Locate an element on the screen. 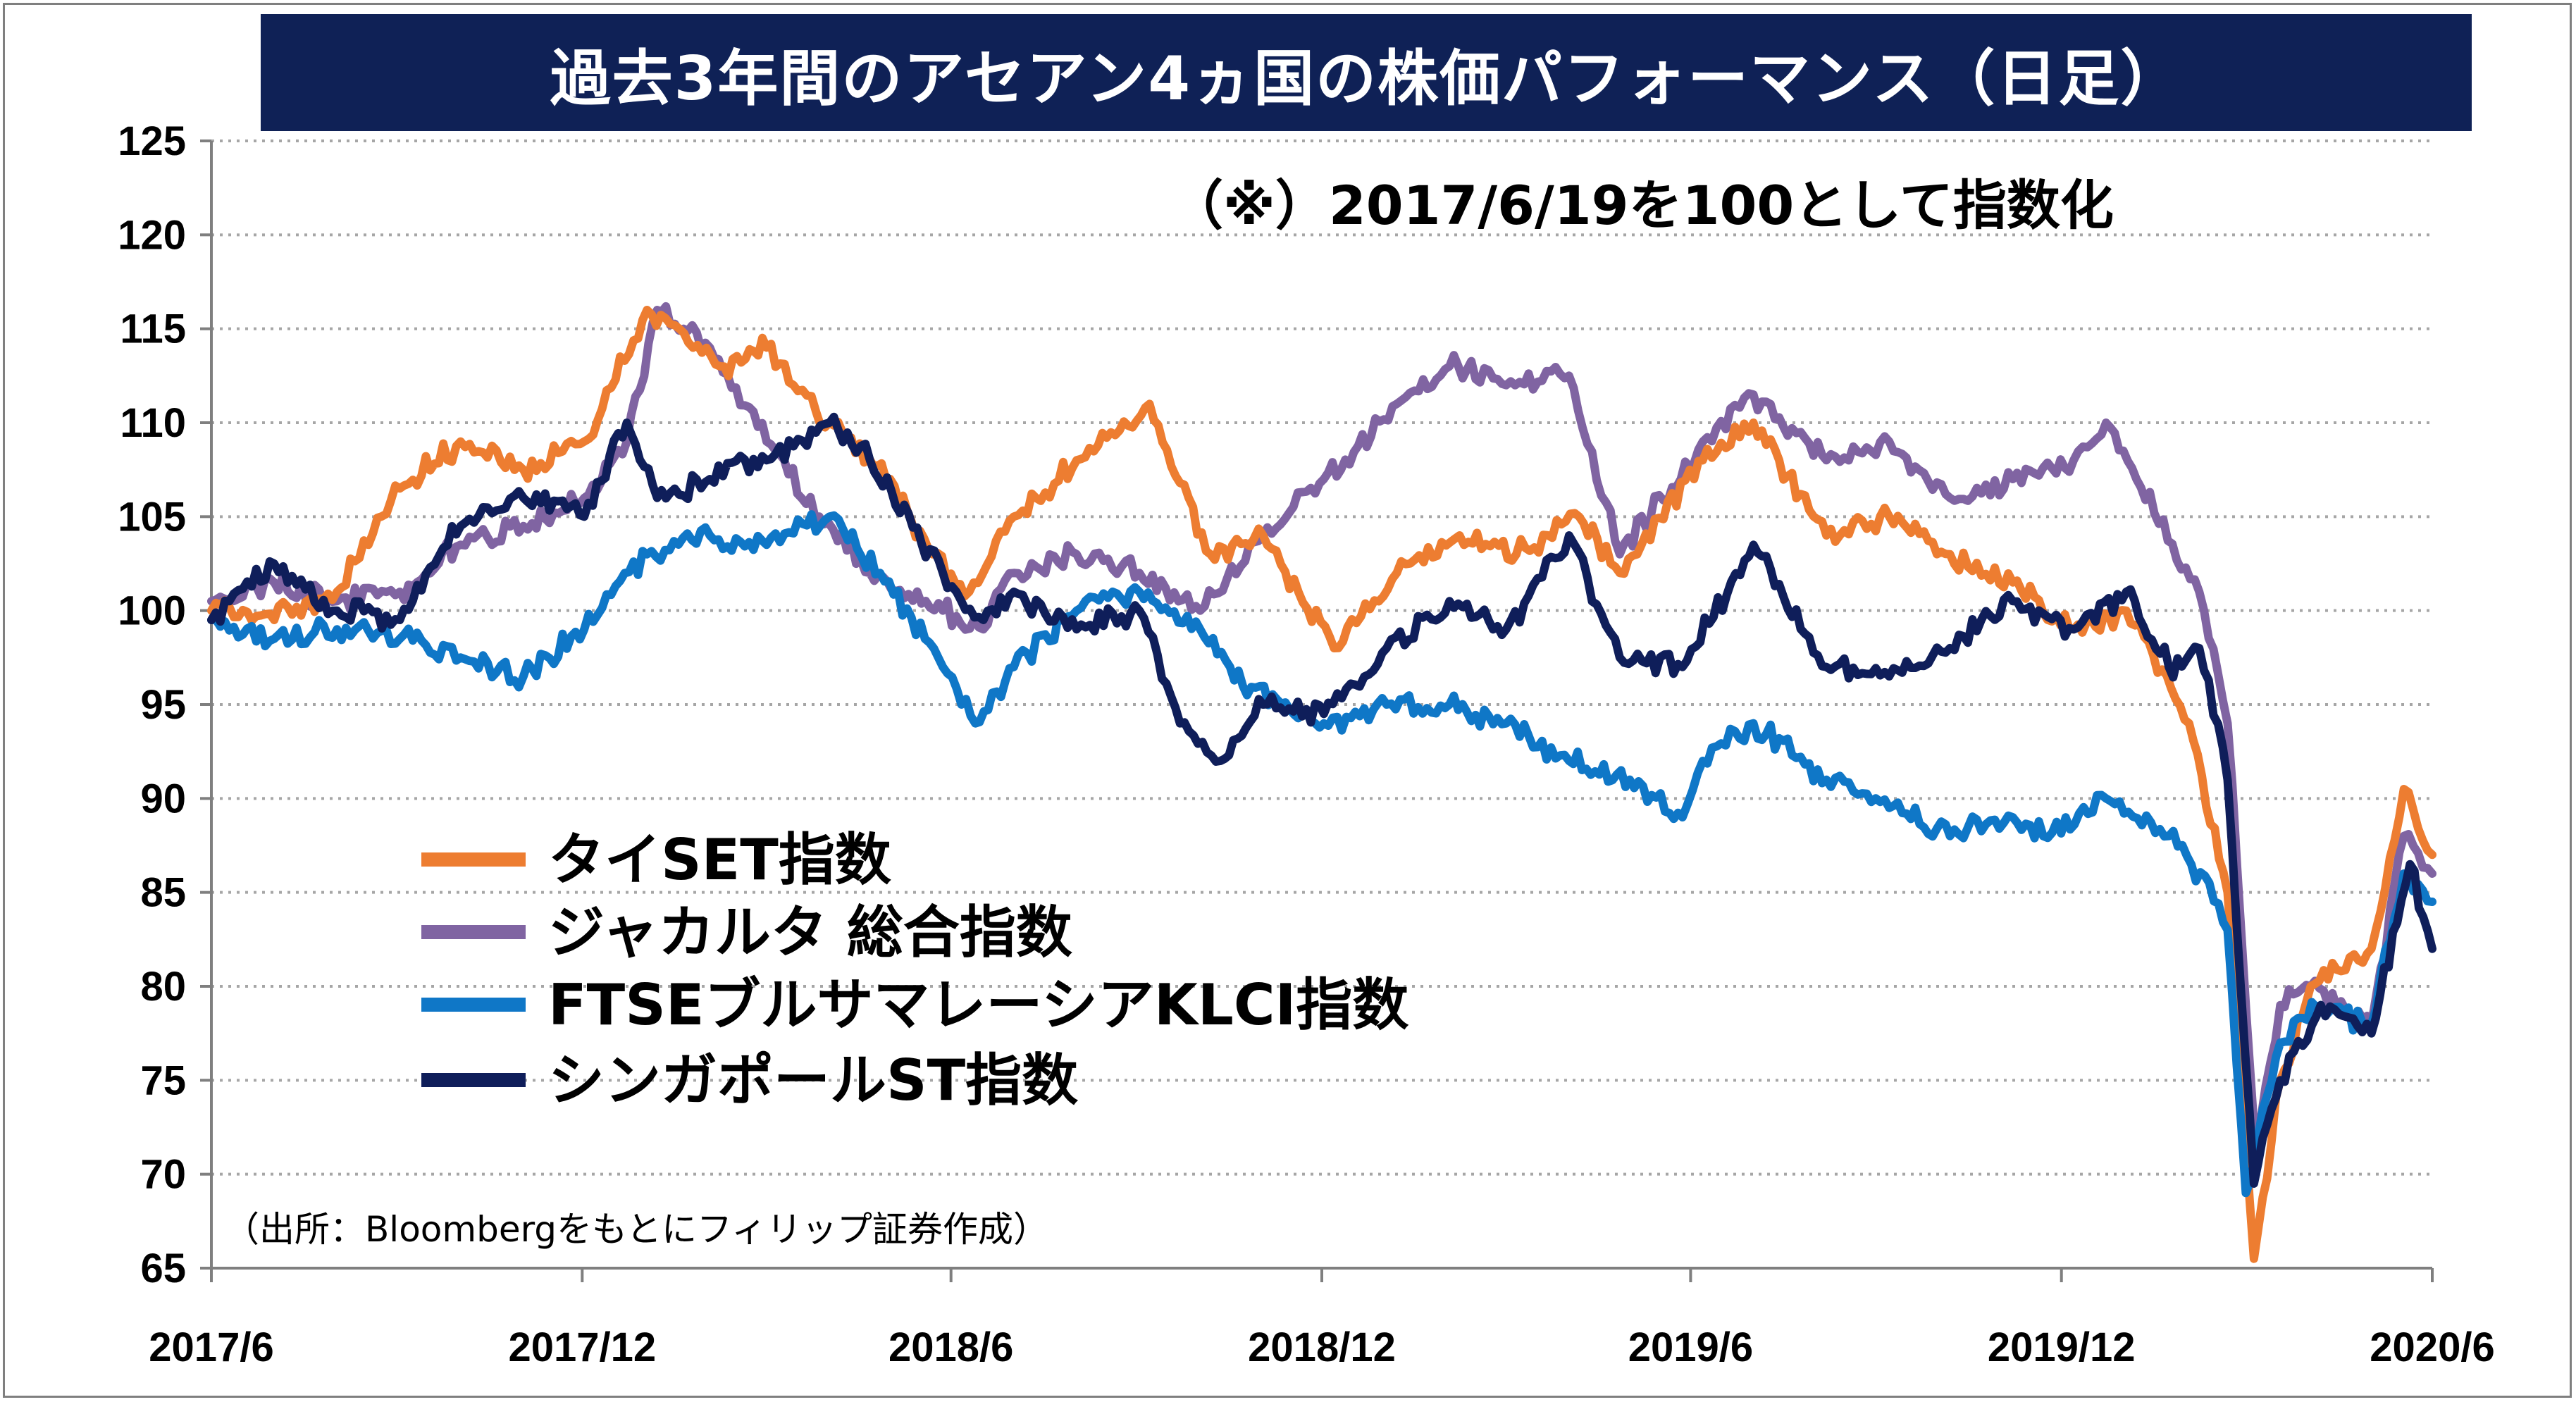 Image resolution: width=2576 pixels, height=1402 pixels. y-tick-label: 95 is located at coordinates (163, 705).